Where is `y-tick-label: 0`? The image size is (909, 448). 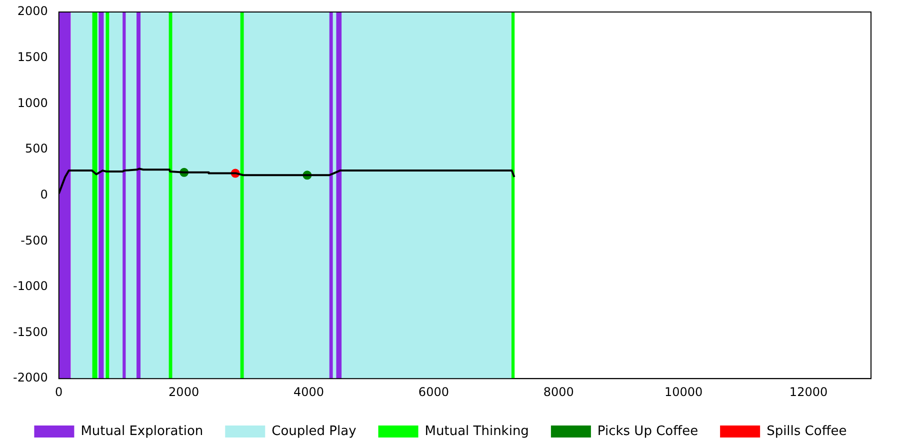 y-tick-label: 0 is located at coordinates (44, 194).